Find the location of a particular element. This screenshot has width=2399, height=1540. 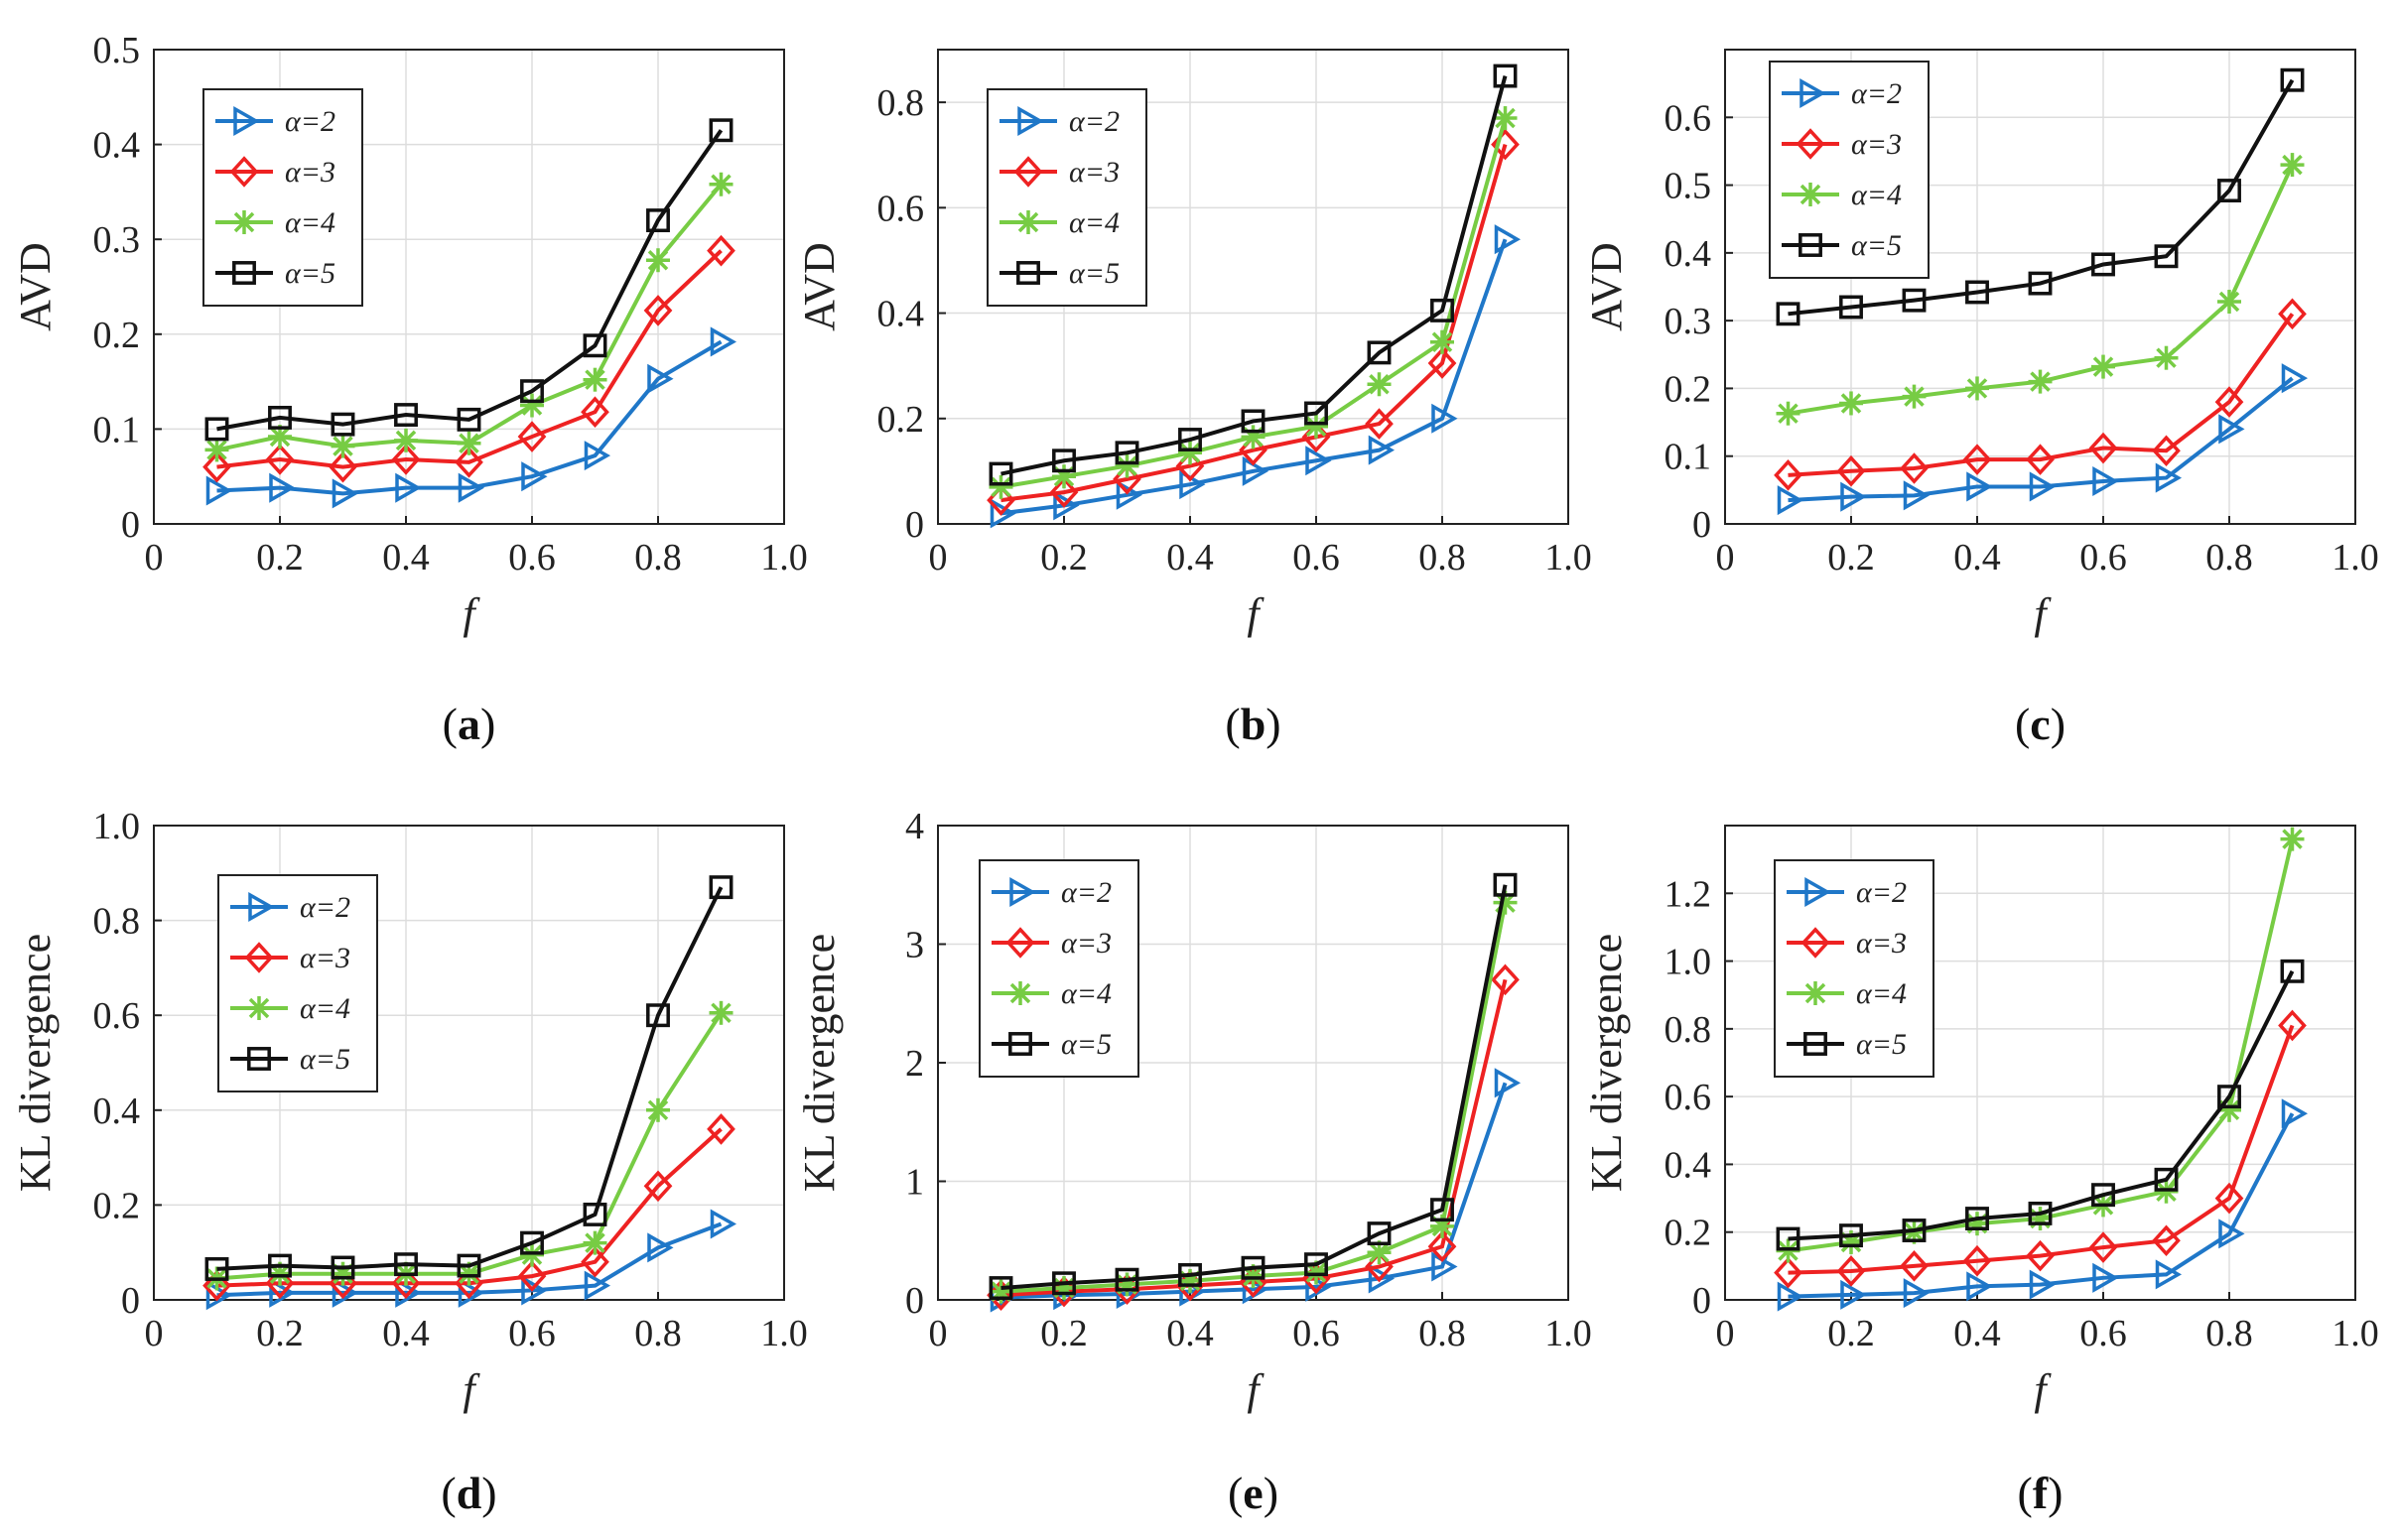

legend-label: α=2 is located at coordinates (1094, 121).